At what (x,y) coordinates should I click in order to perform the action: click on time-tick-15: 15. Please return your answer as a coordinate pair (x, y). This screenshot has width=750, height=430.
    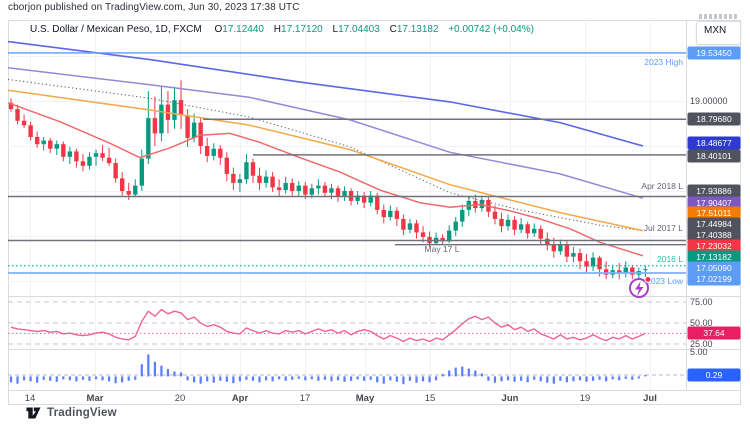
    Looking at the image, I should click on (430, 398).